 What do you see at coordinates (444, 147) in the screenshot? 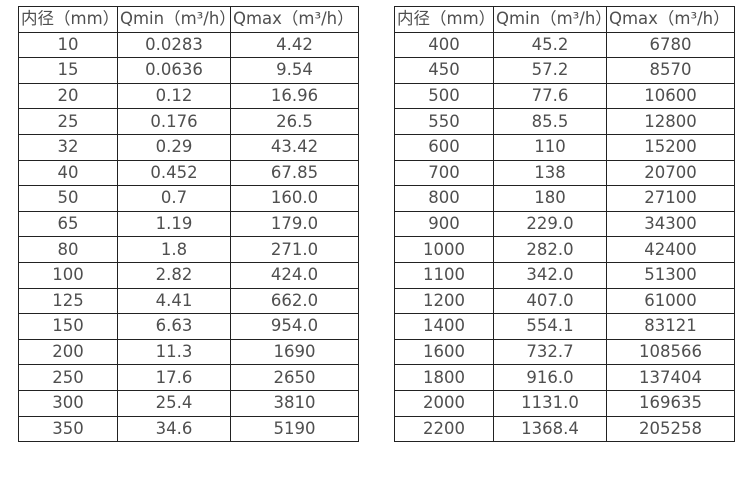
I see `table-cell: 600` at bounding box center [444, 147].